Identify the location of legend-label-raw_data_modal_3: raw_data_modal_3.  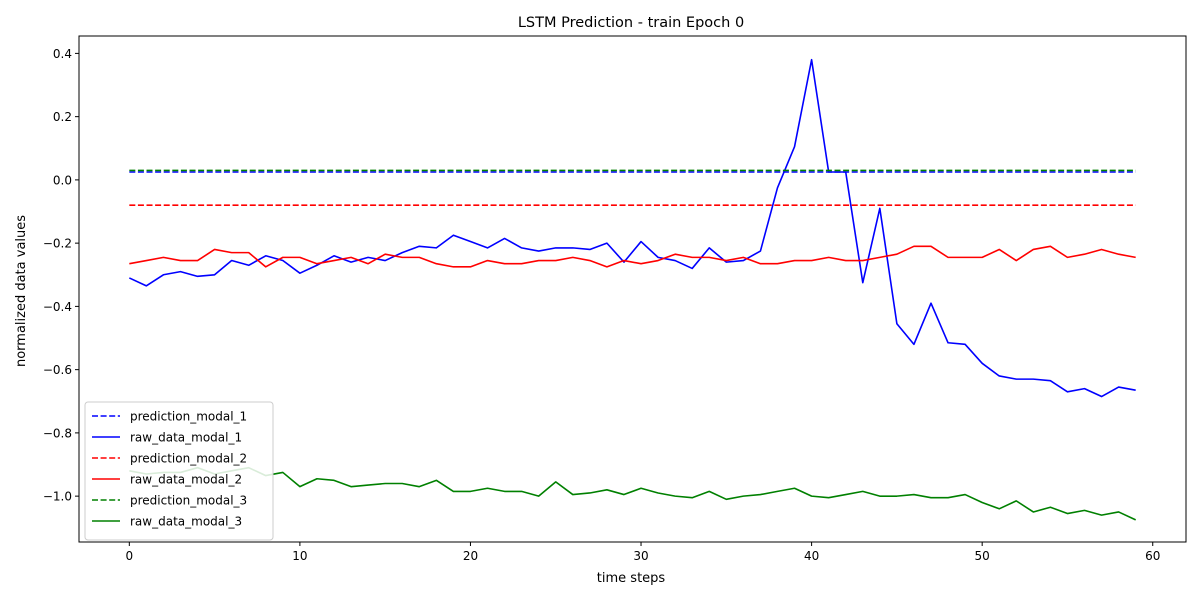
(186, 522).